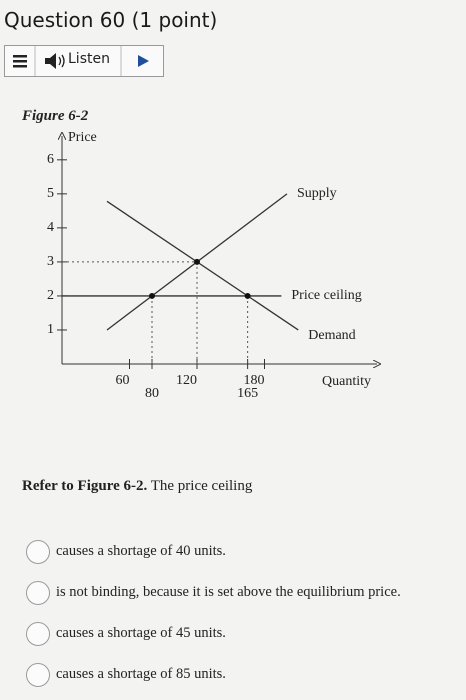 The width and height of the screenshot is (466, 700). Describe the element at coordinates (202, 265) in the screenshot. I see `series-line` at that location.